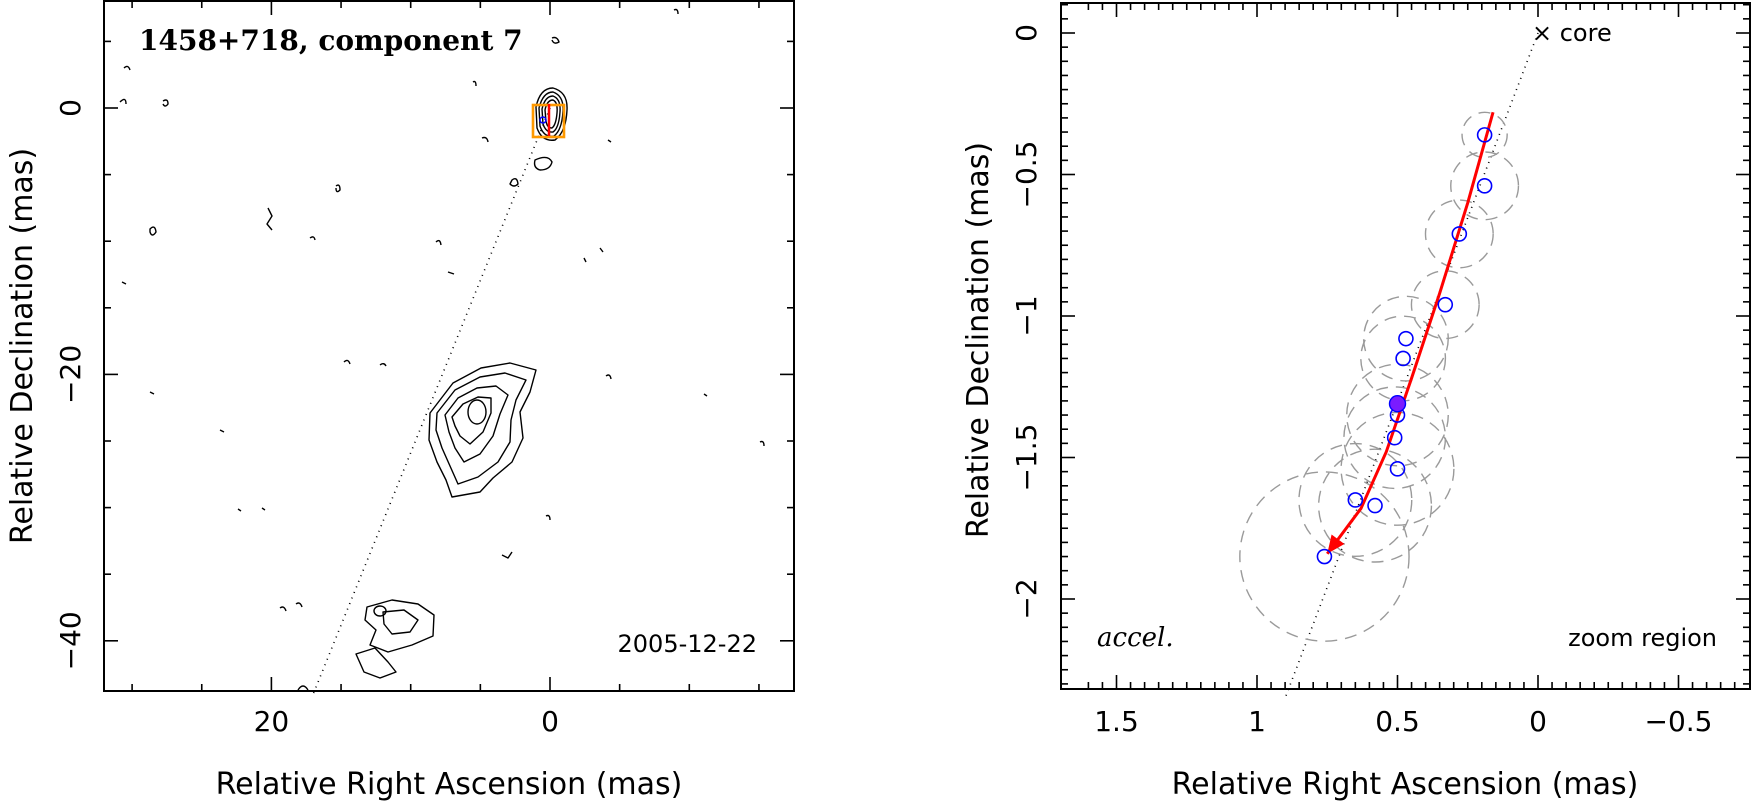  I want to click on main-knot-contour-outer, so click(482, 430).